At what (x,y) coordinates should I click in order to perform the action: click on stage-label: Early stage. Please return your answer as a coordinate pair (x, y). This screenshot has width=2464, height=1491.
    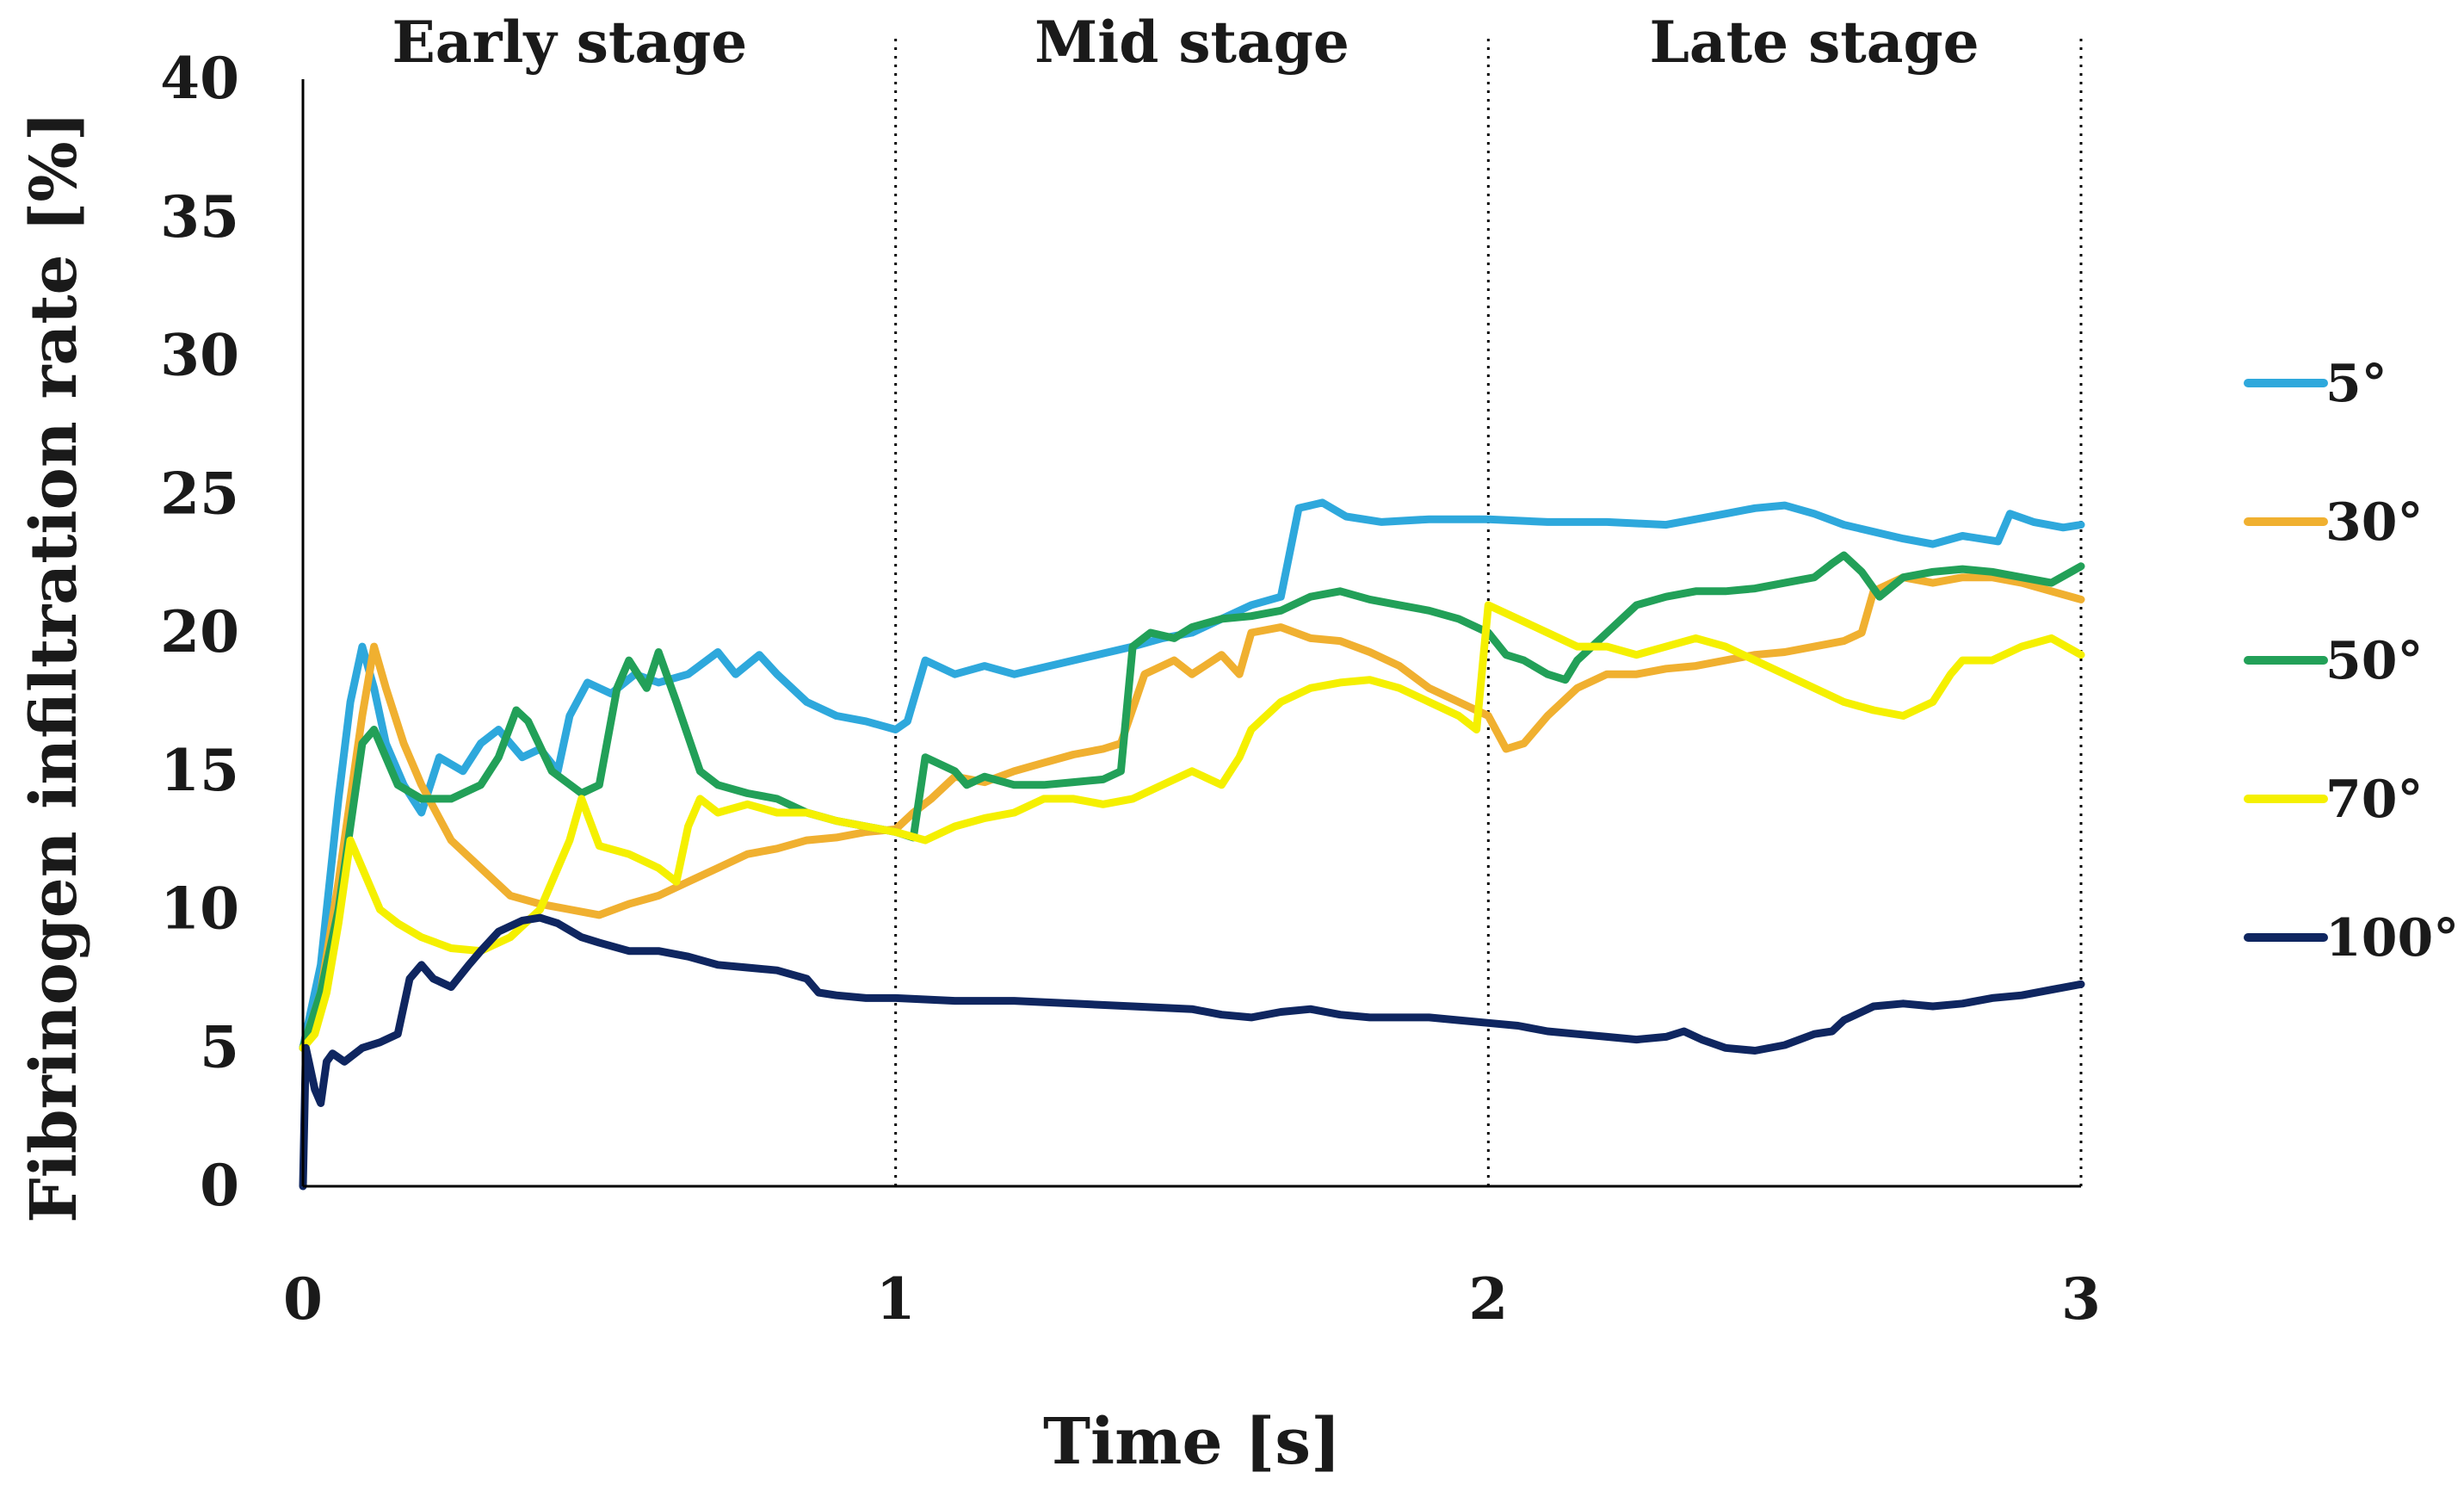
    Looking at the image, I should click on (570, 42).